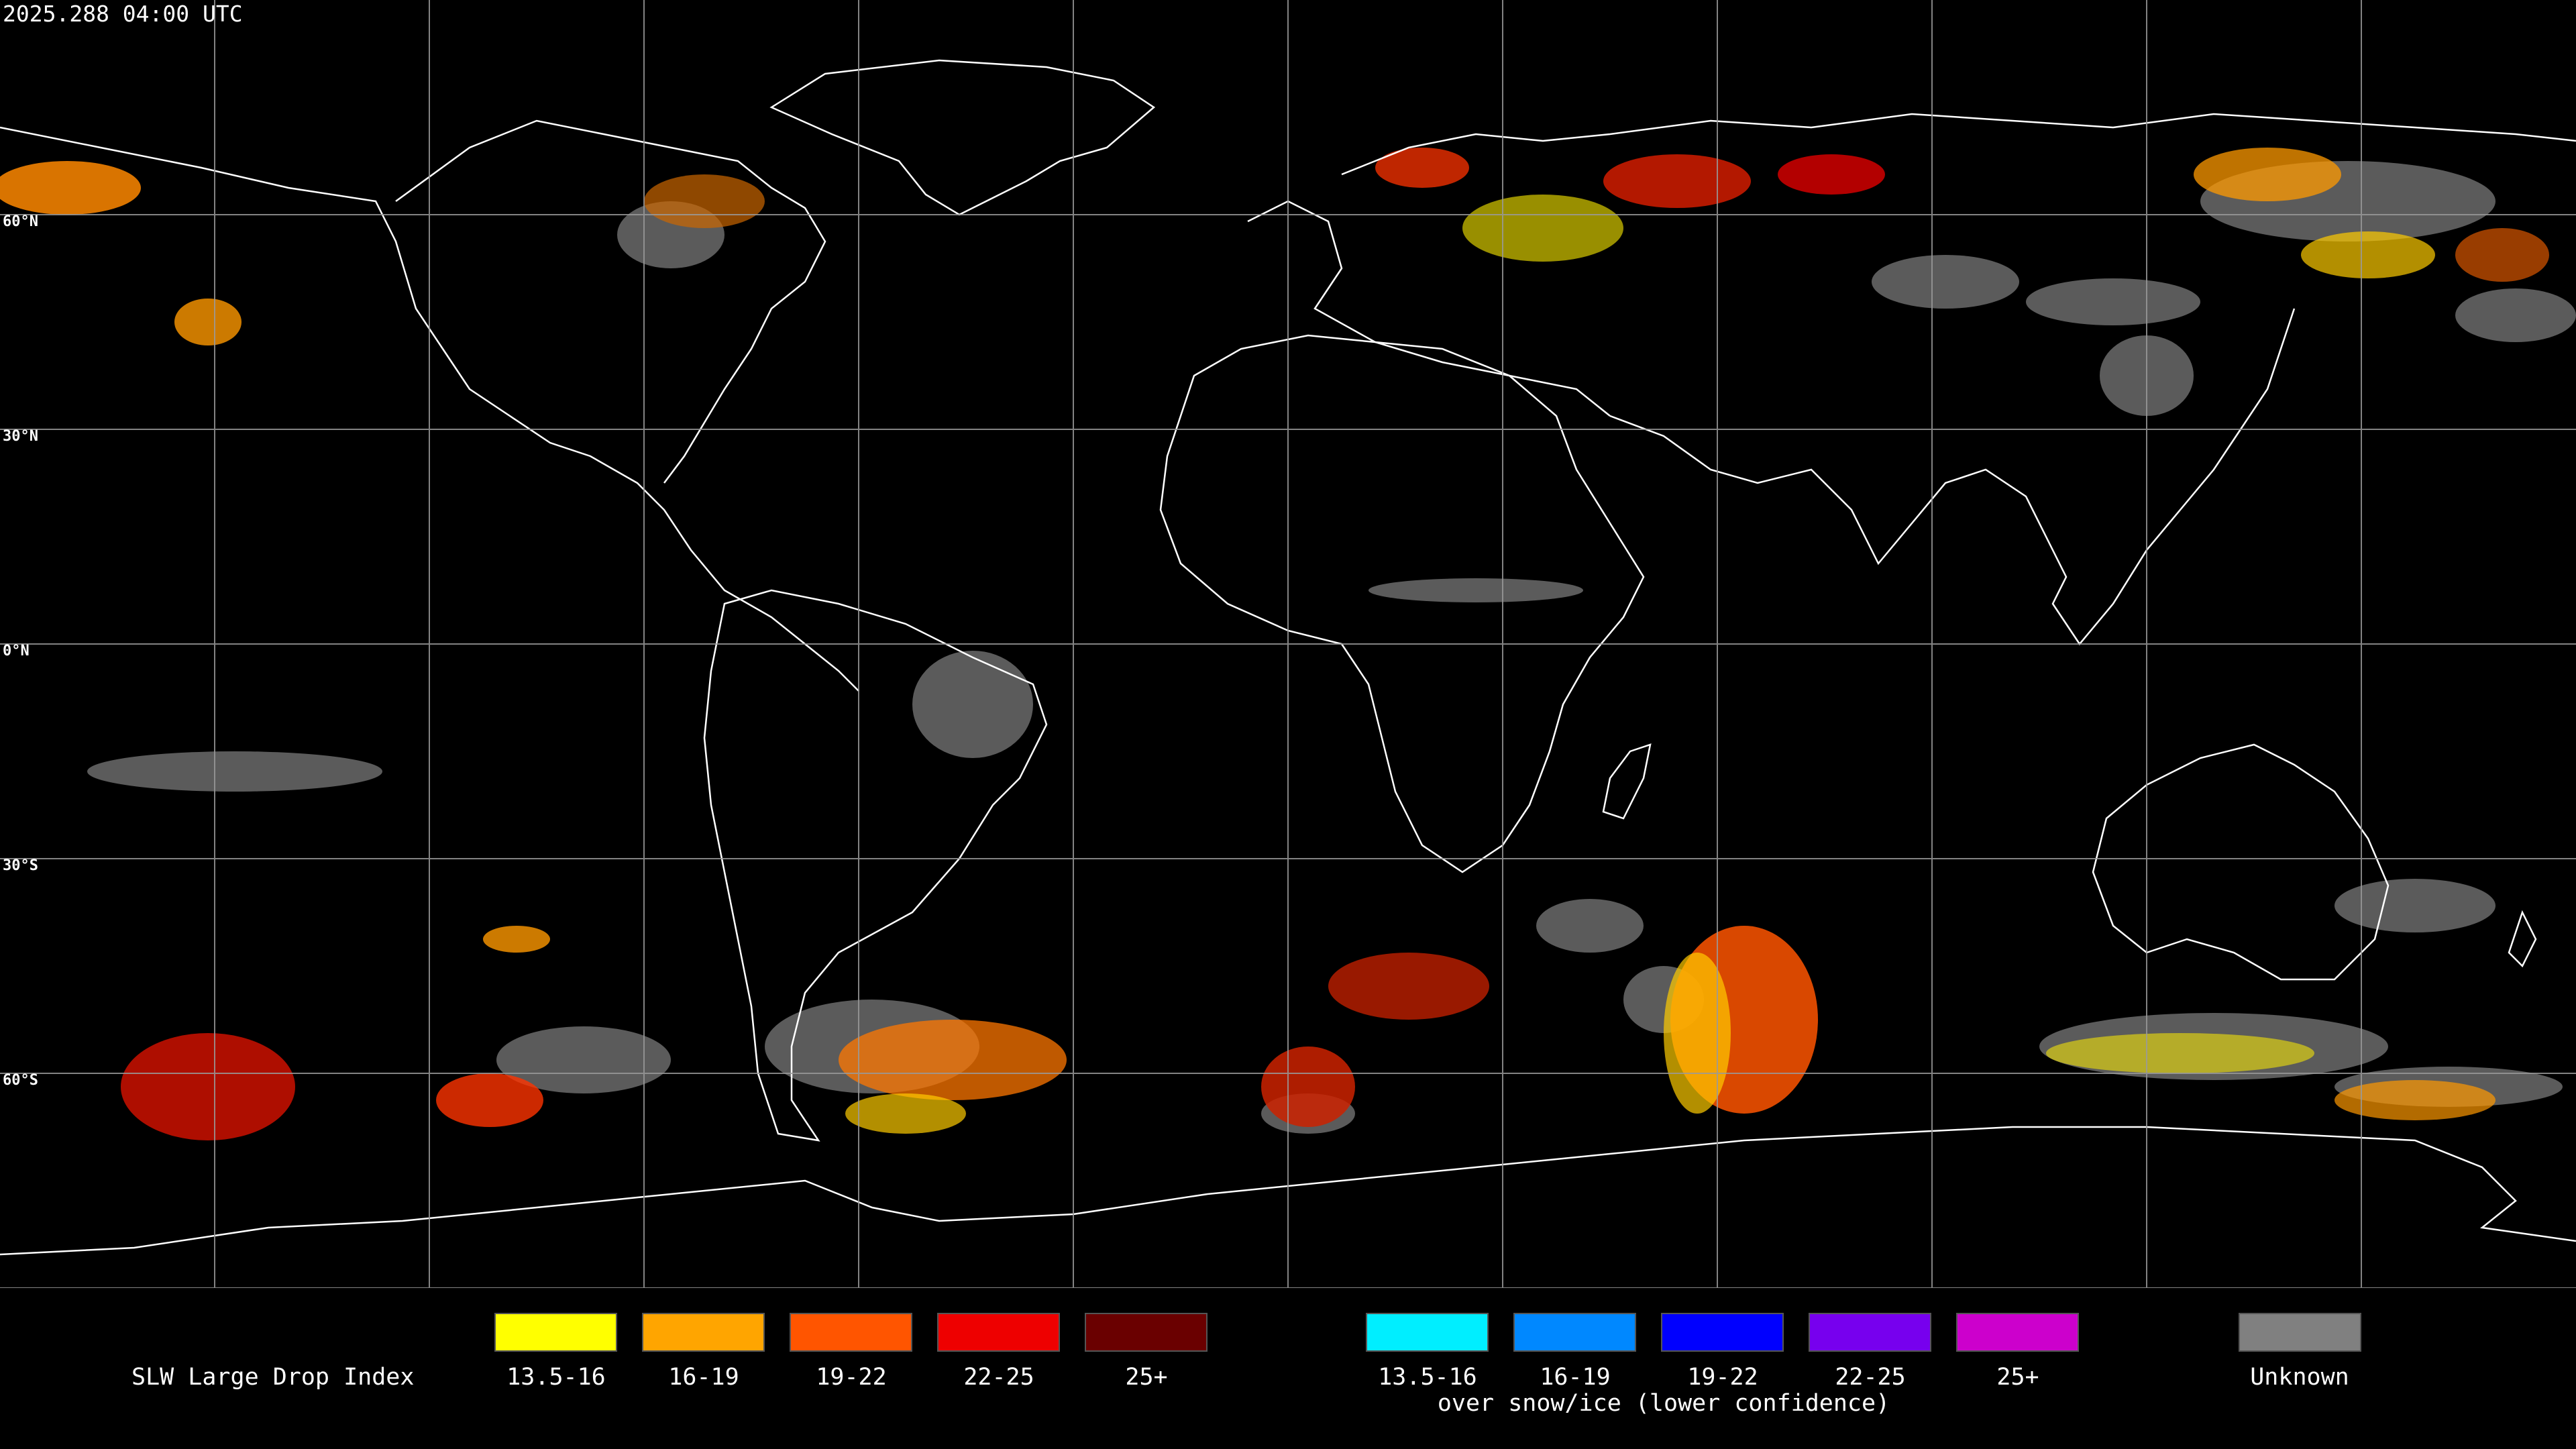 The height and width of the screenshot is (1449, 2576). I want to click on cold-label-3: 22-25, so click(1870, 1377).